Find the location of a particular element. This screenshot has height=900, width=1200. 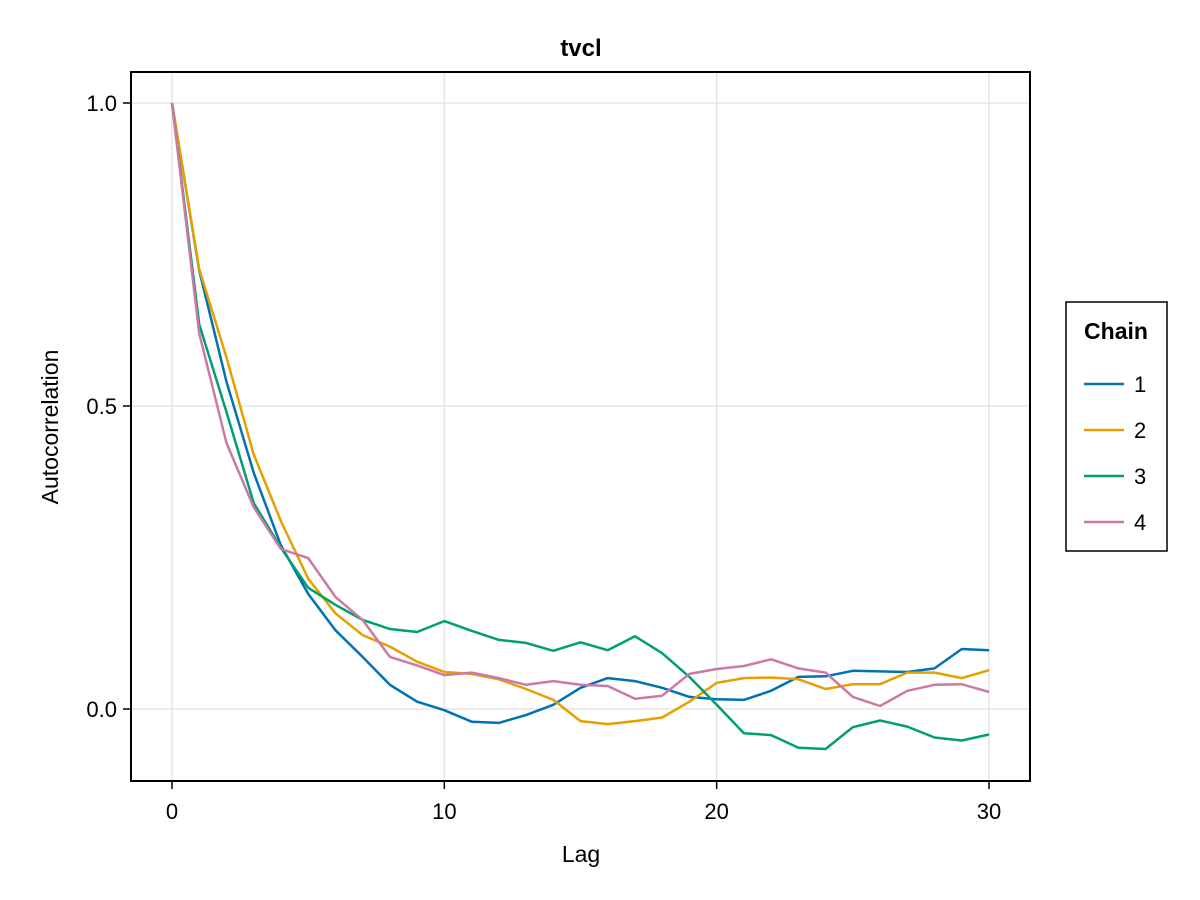

x-tick-label: 0 is located at coordinates (172, 811).